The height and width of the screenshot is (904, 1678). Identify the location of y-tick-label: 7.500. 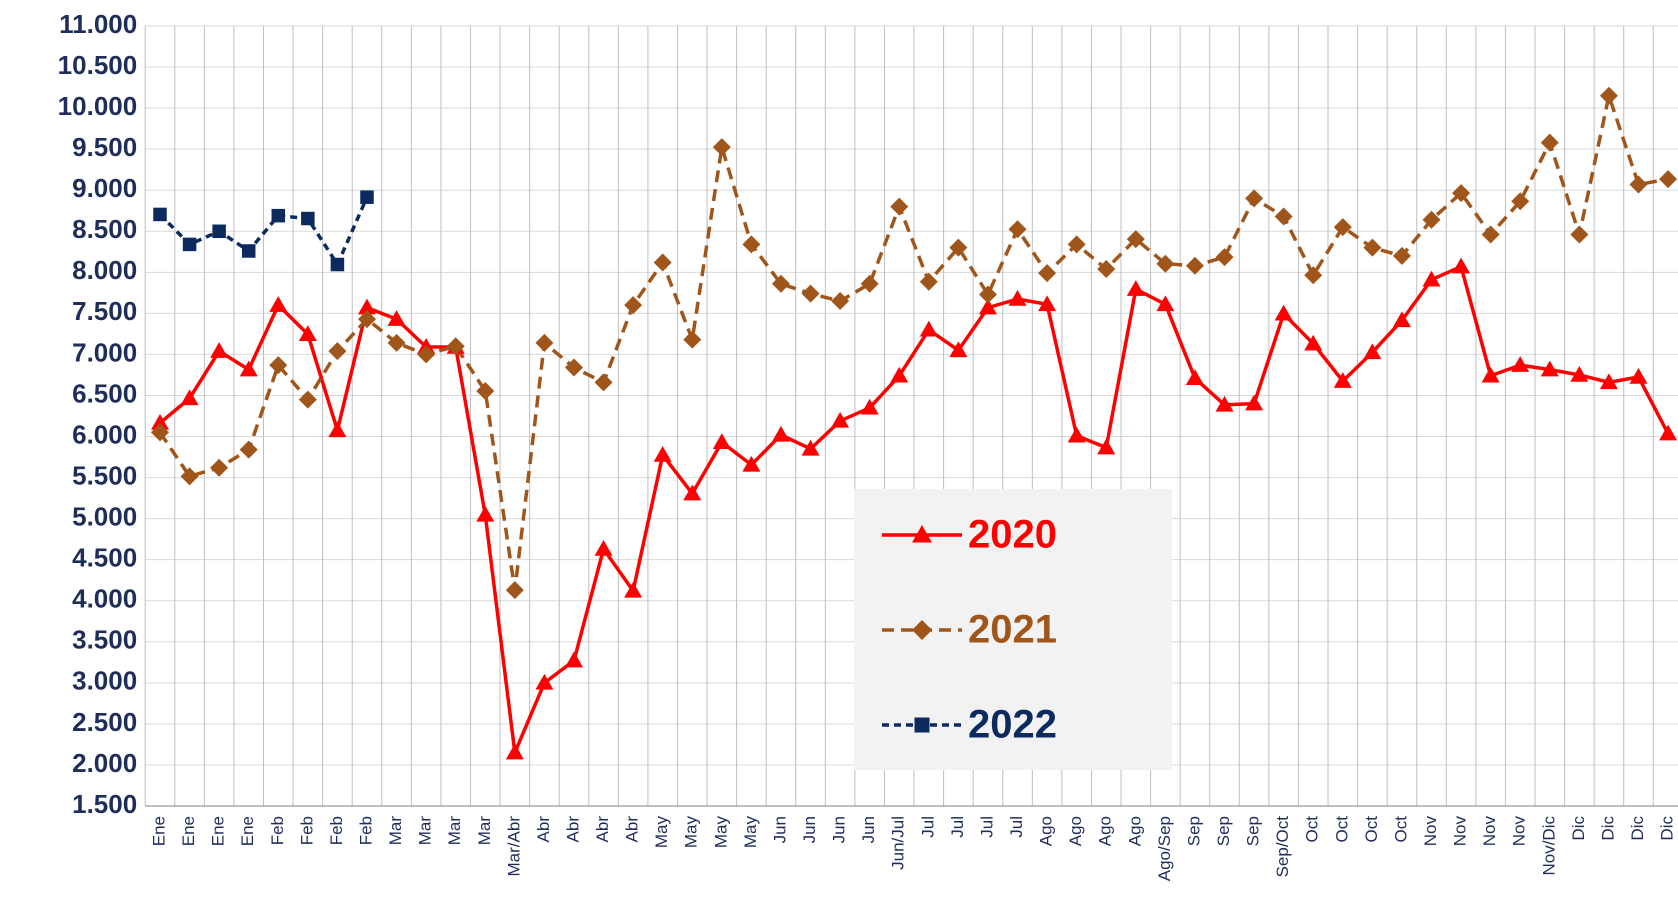
(104, 311).